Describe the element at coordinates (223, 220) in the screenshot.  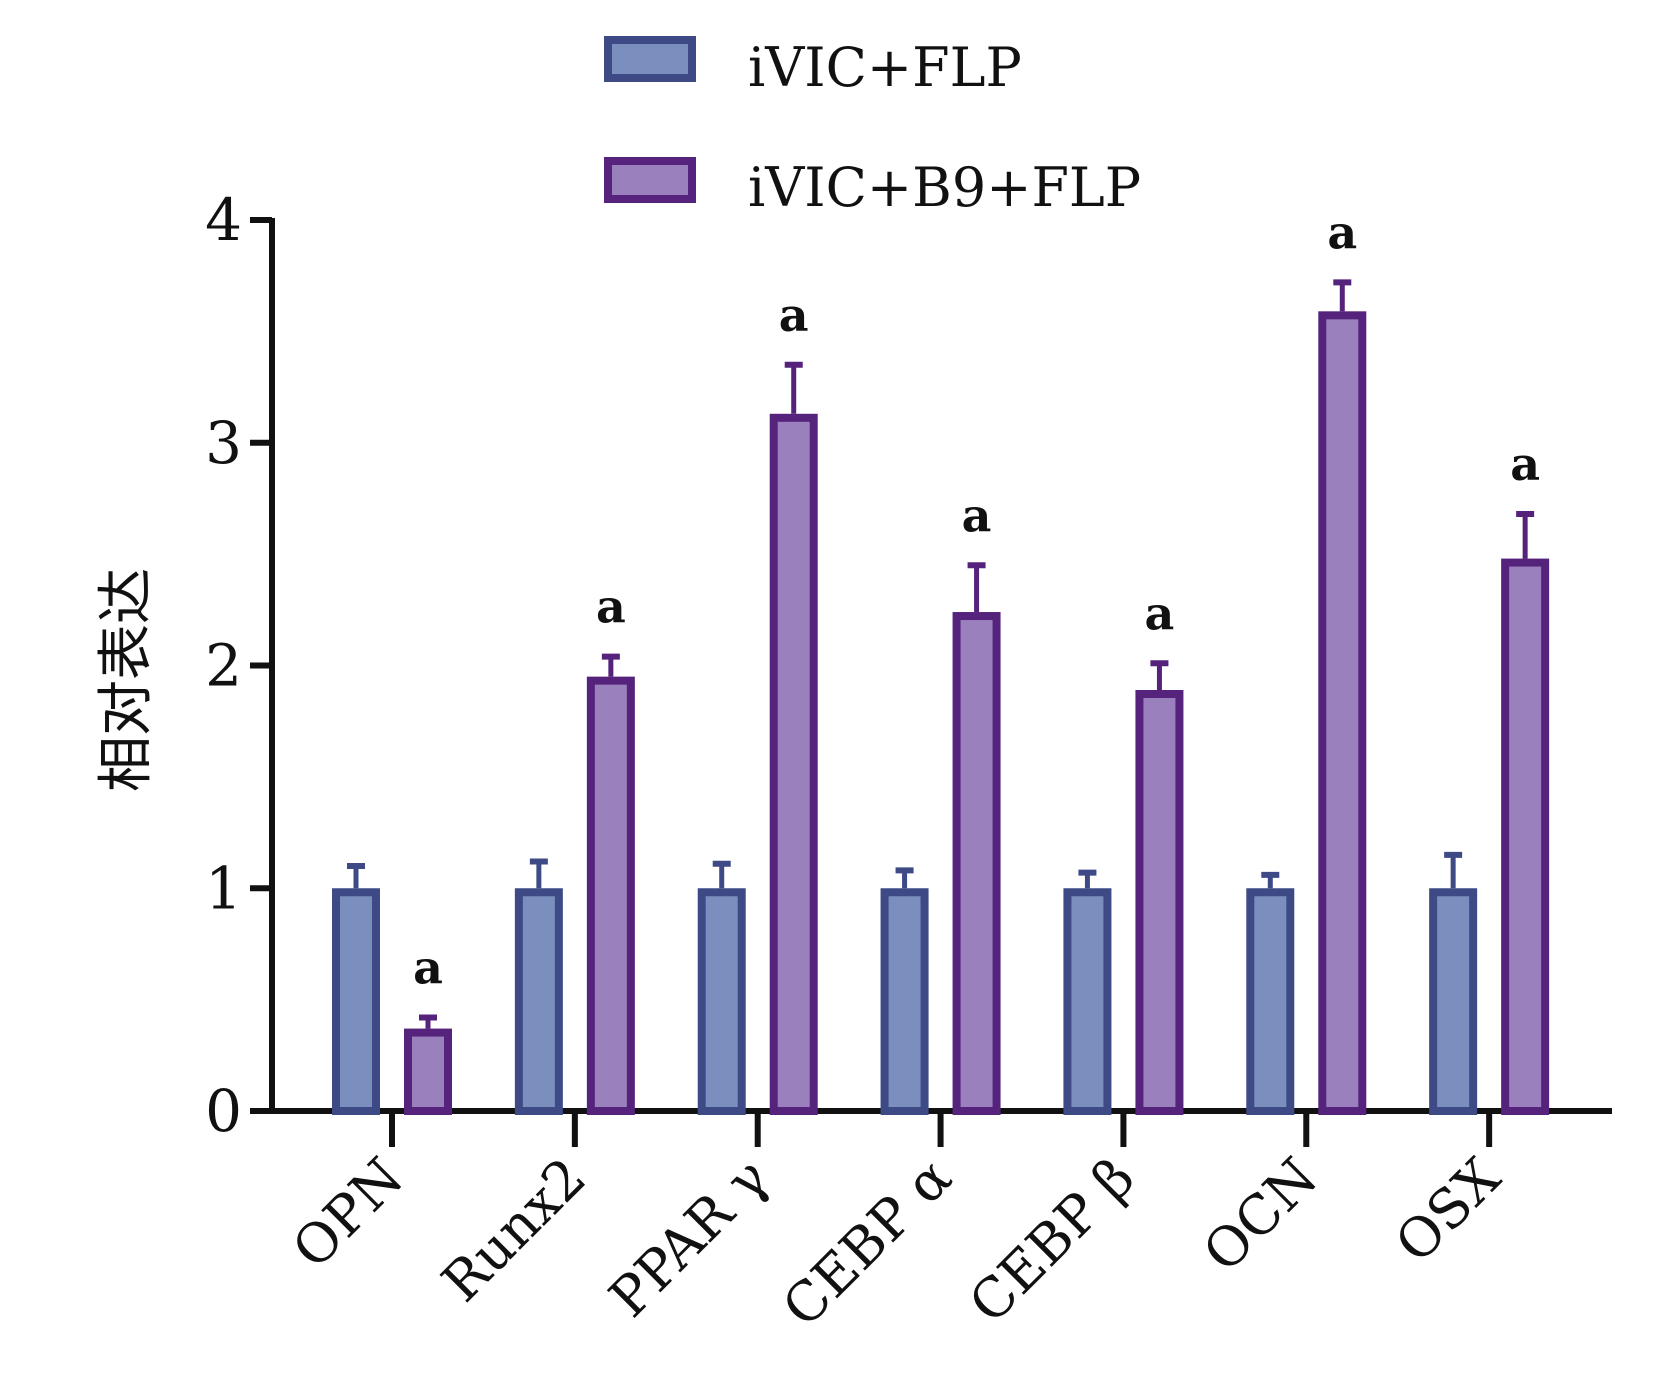
I see `y-tick-label: 4` at that location.